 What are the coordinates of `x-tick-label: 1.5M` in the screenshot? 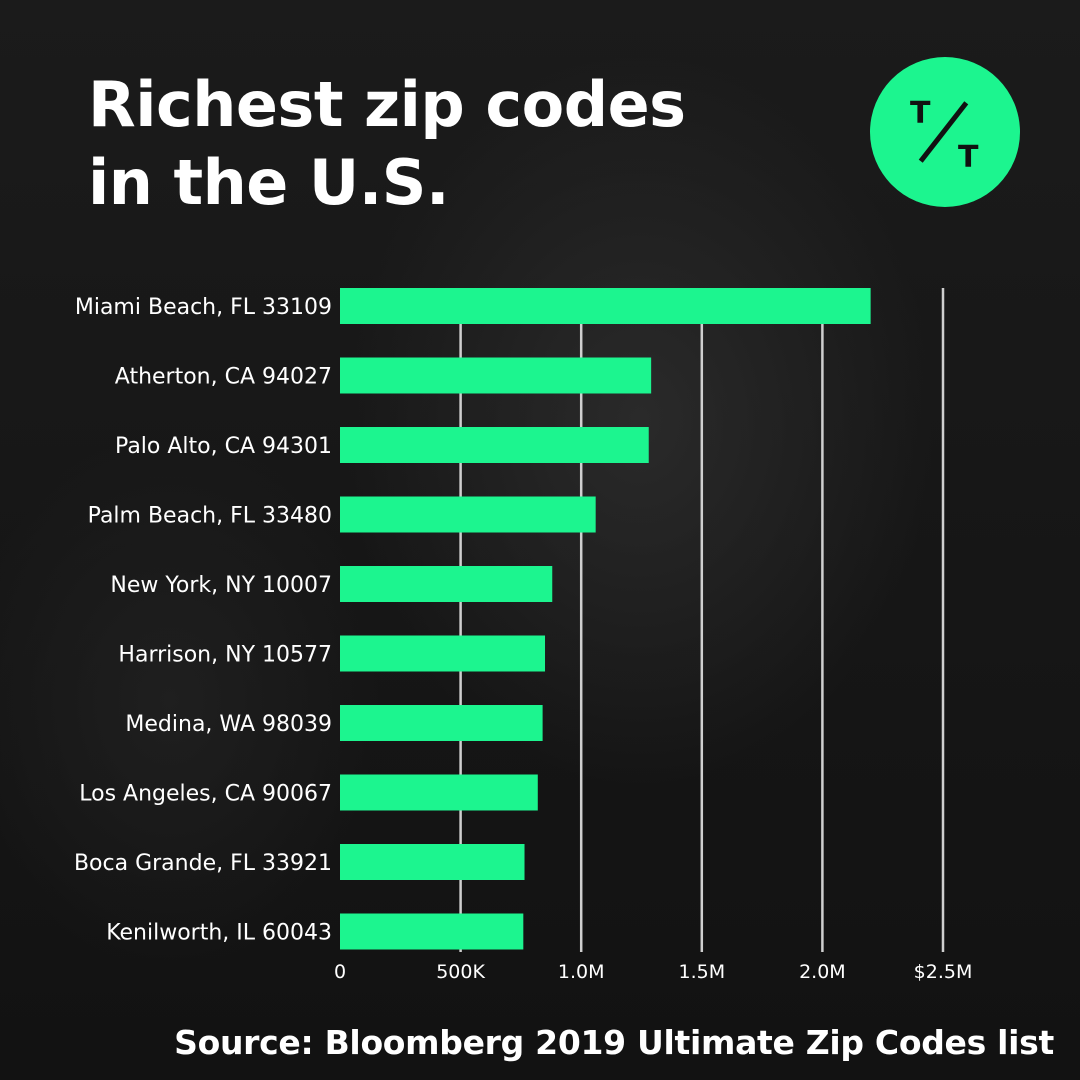 It's located at (701, 972).